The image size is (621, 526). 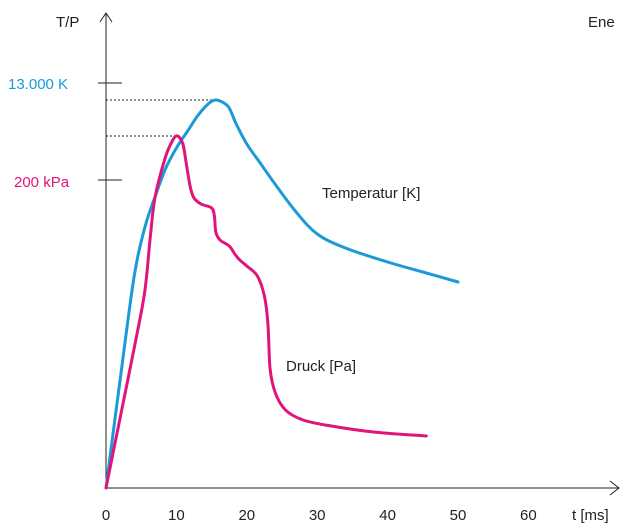 What do you see at coordinates (321, 366) in the screenshot?
I see `series-label-pressure: Druck [Pa]` at bounding box center [321, 366].